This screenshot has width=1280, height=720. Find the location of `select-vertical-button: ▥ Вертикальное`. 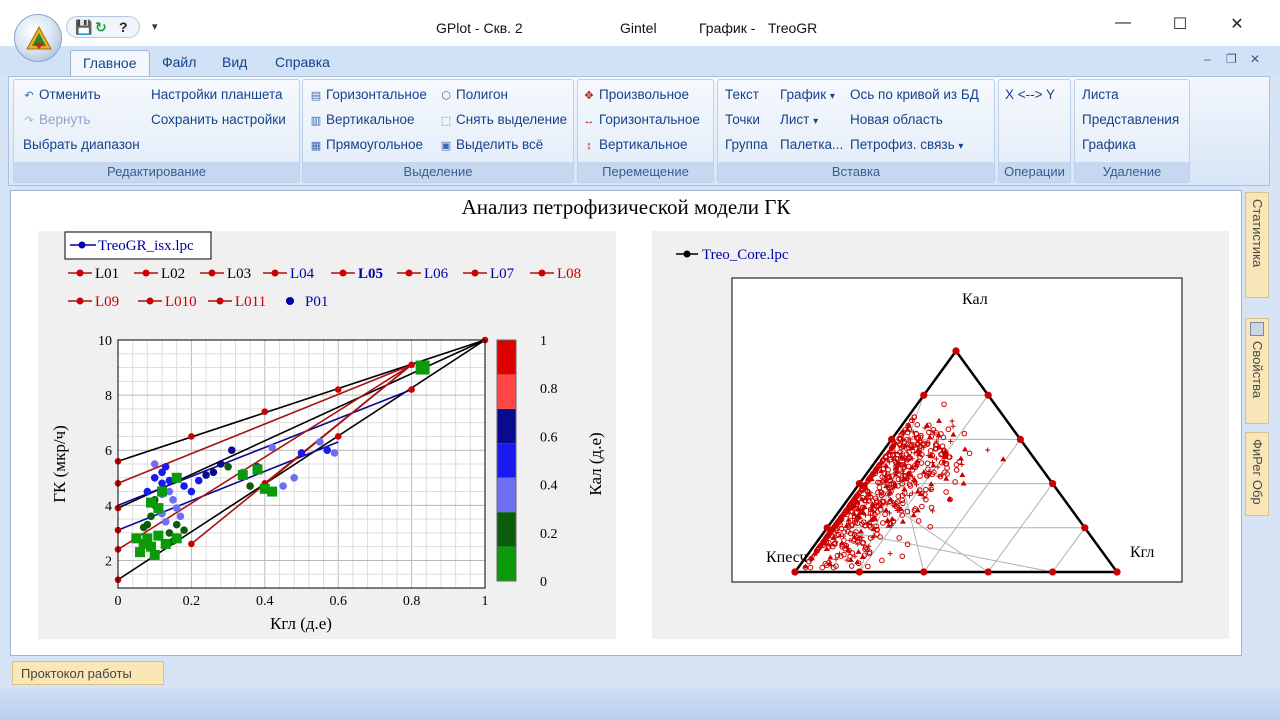

select-vertical-button: ▥ Вертикальное is located at coordinates (362, 119).